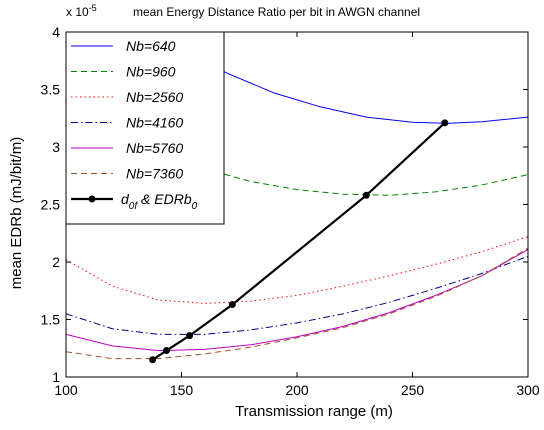 This screenshot has width=544, height=430. I want to click on y-tick-label: 1.5, so click(51, 320).